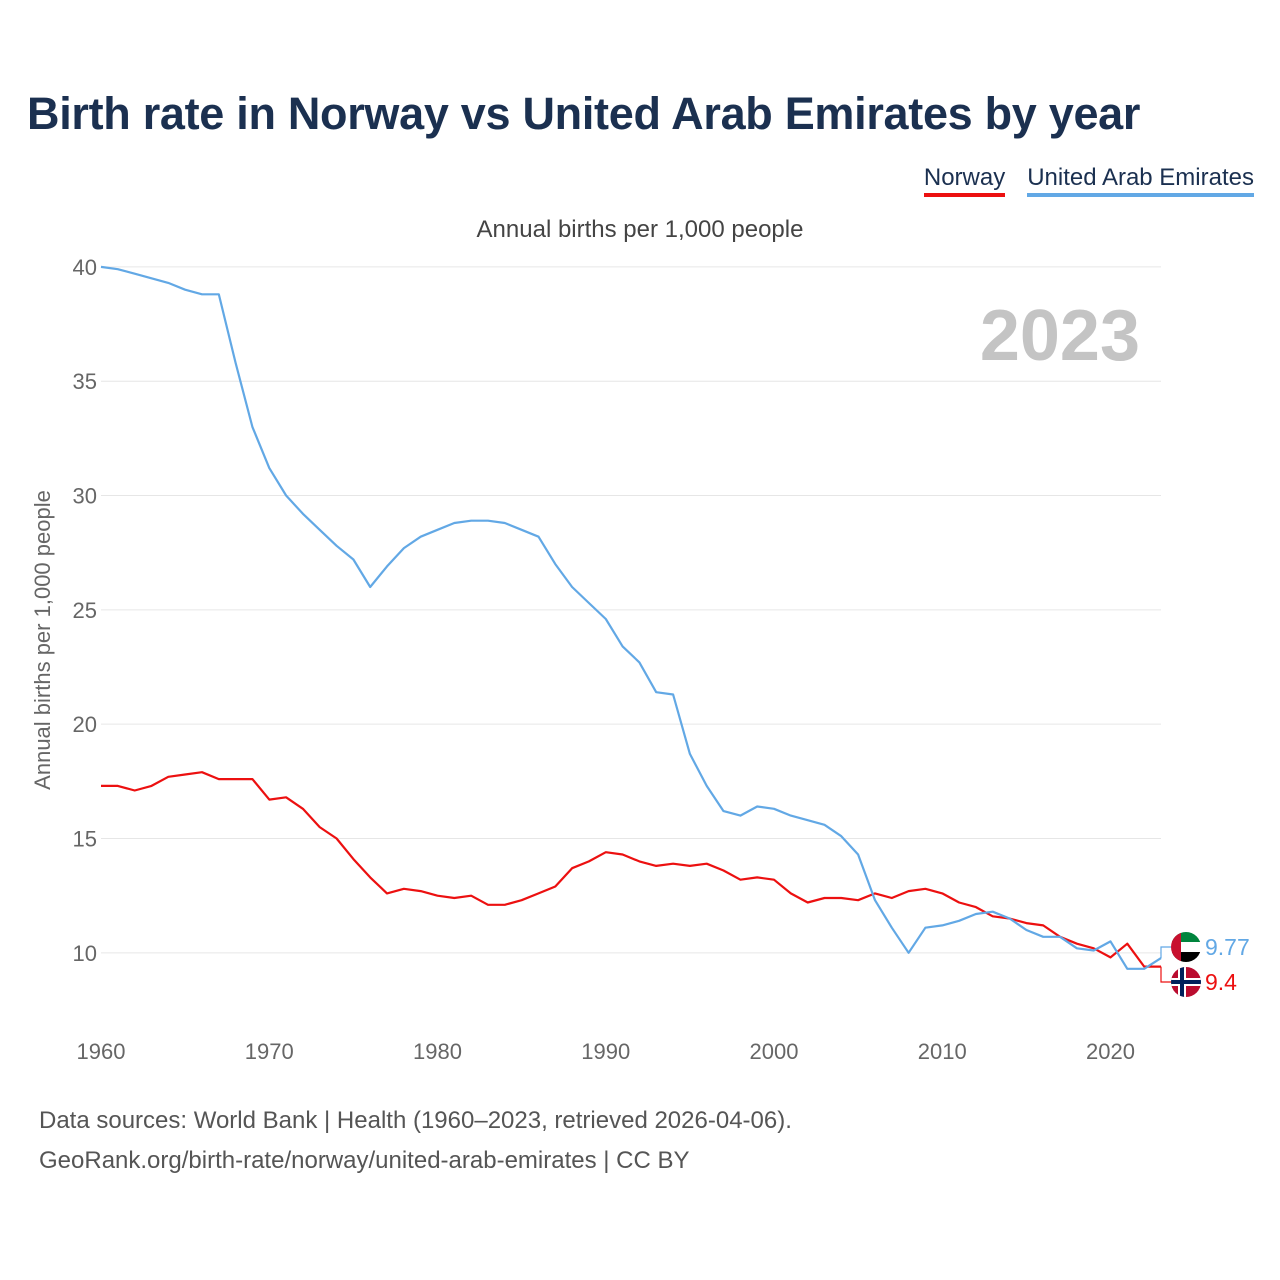 This screenshot has width=1280, height=1280. I want to click on series-line-norway, so click(631, 869).